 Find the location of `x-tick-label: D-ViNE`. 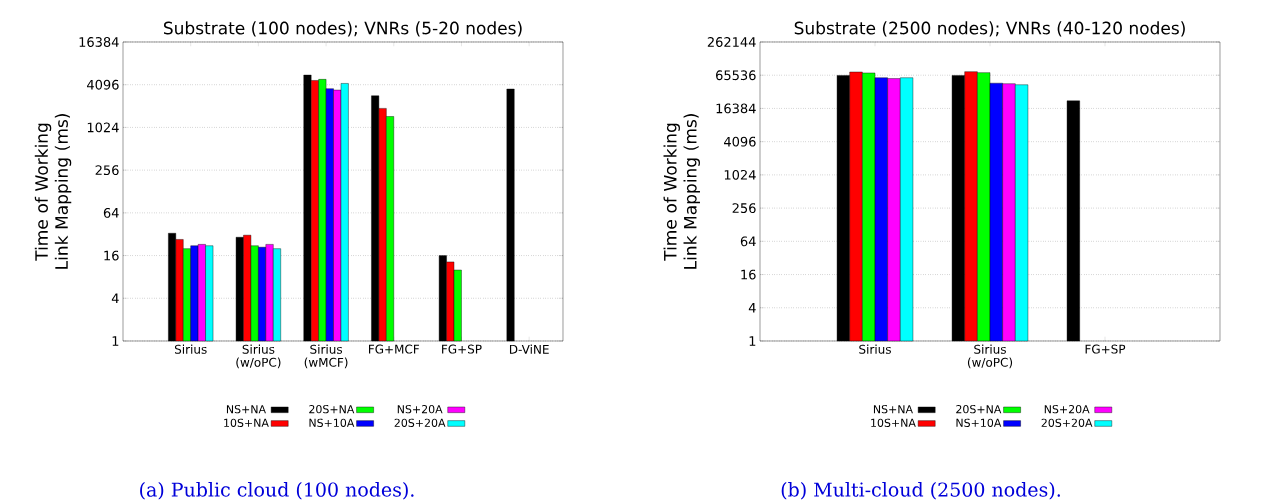

x-tick-label: D-ViNE is located at coordinates (529, 349).